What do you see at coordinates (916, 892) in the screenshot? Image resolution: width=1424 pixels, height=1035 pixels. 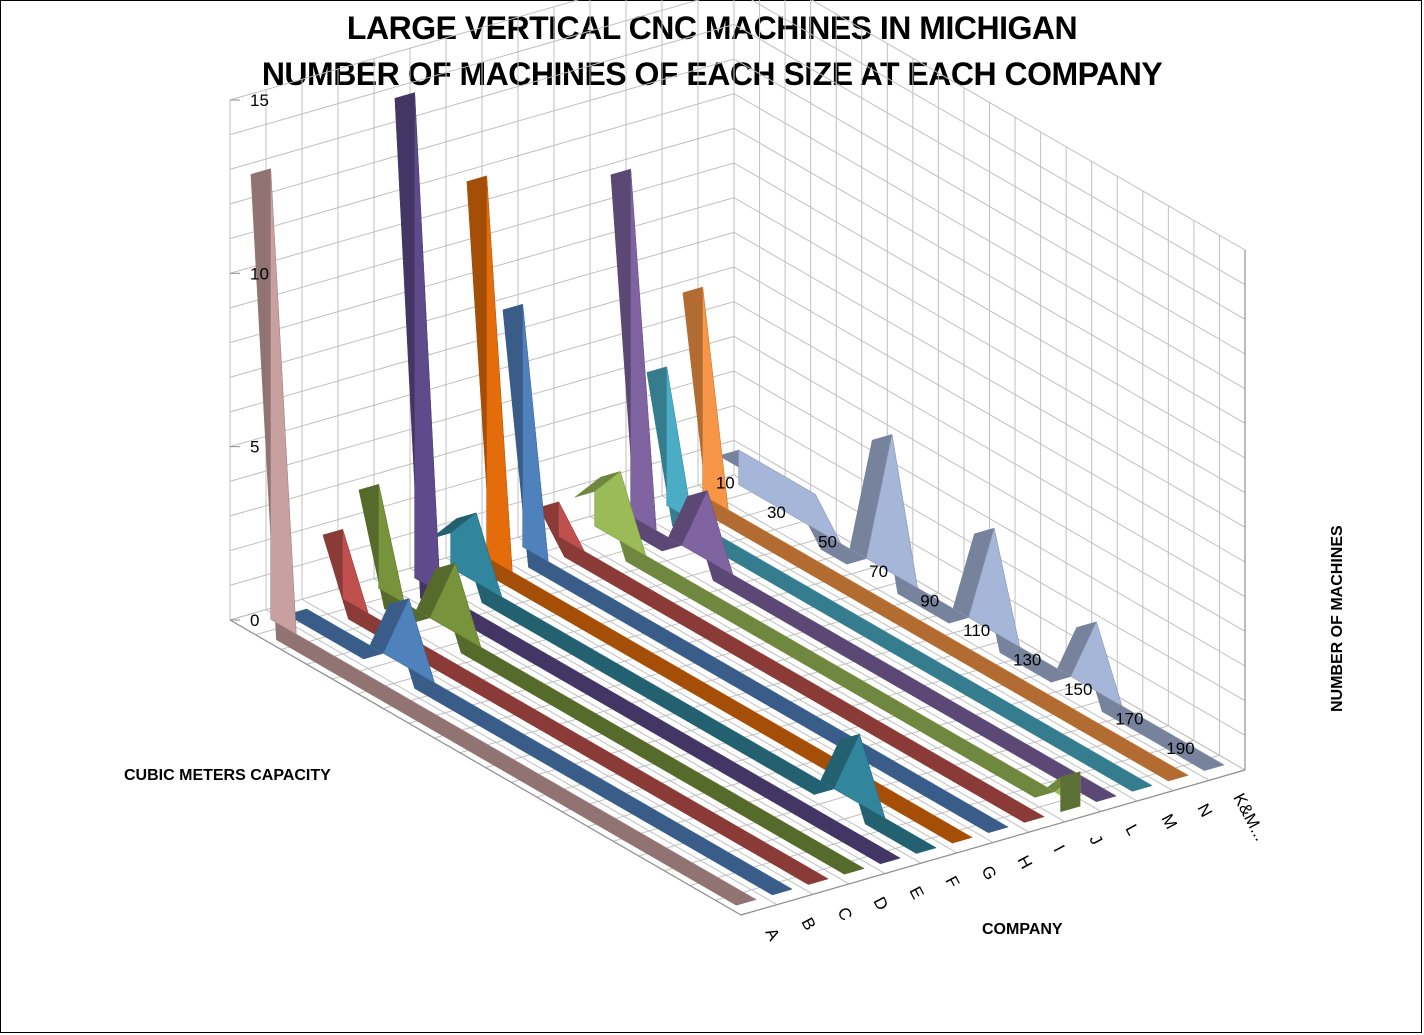 I see `company-tick-label: E` at bounding box center [916, 892].